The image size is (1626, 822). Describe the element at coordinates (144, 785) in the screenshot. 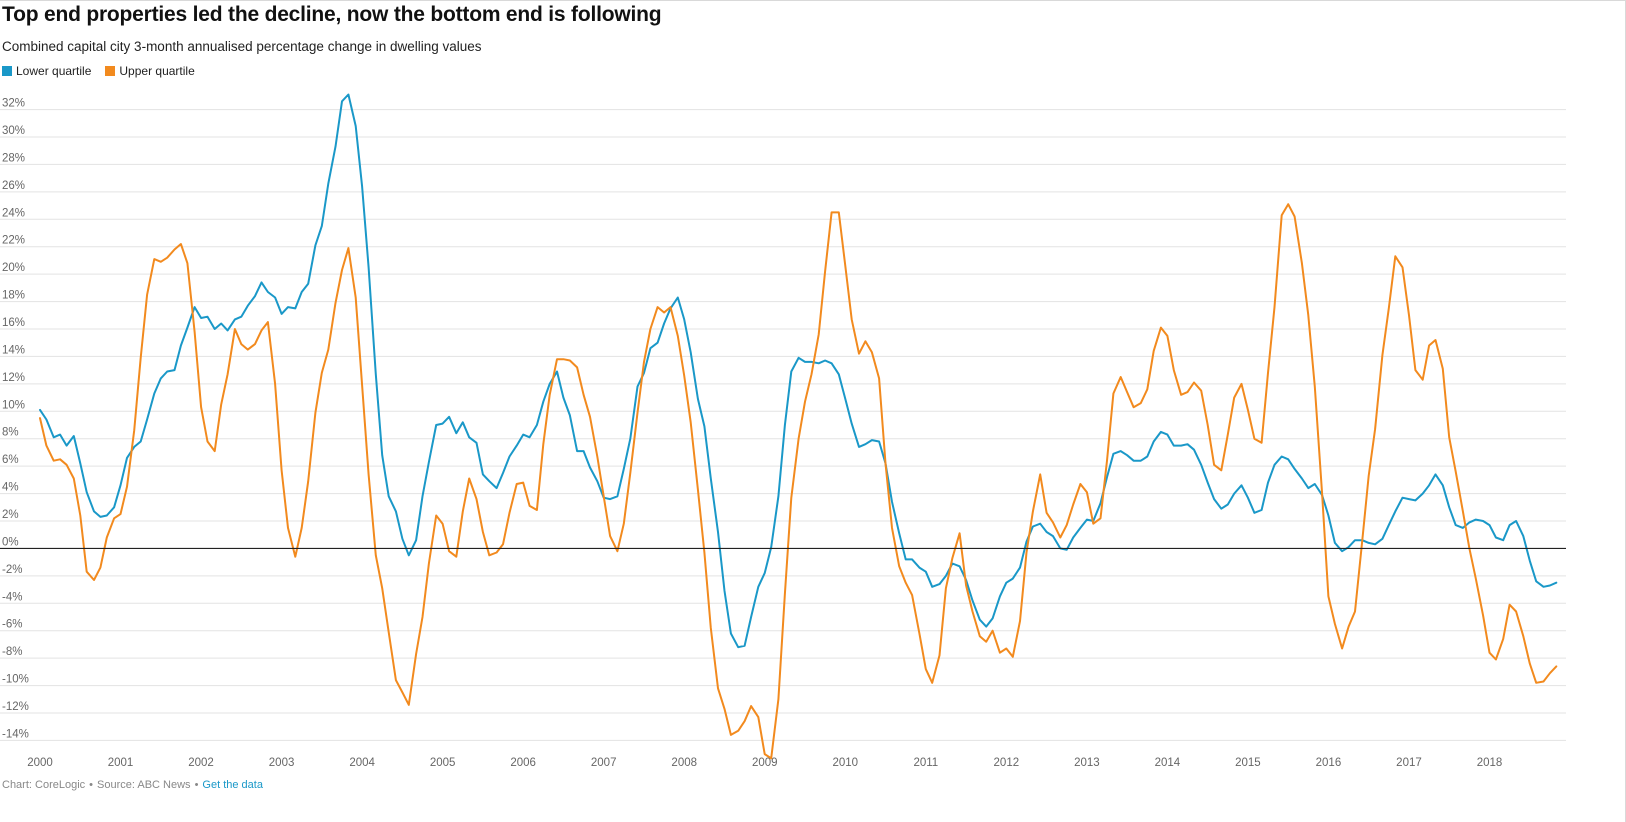

I see `footer-source: Source: ABC News` at that location.